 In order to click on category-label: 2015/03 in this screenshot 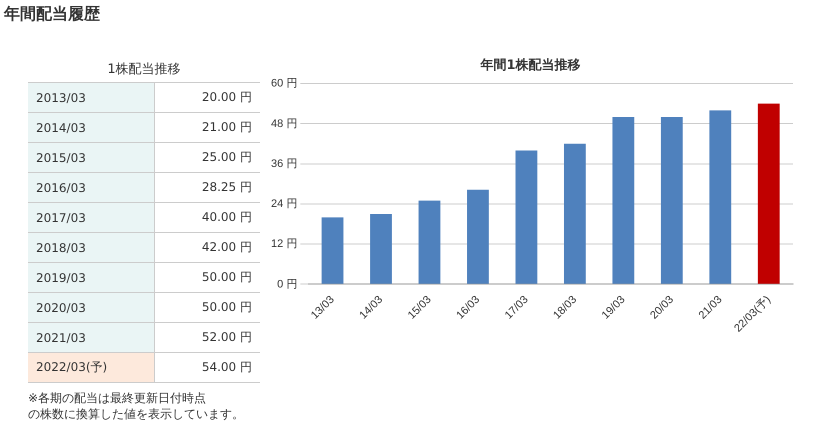, I will do `click(91, 157)`.